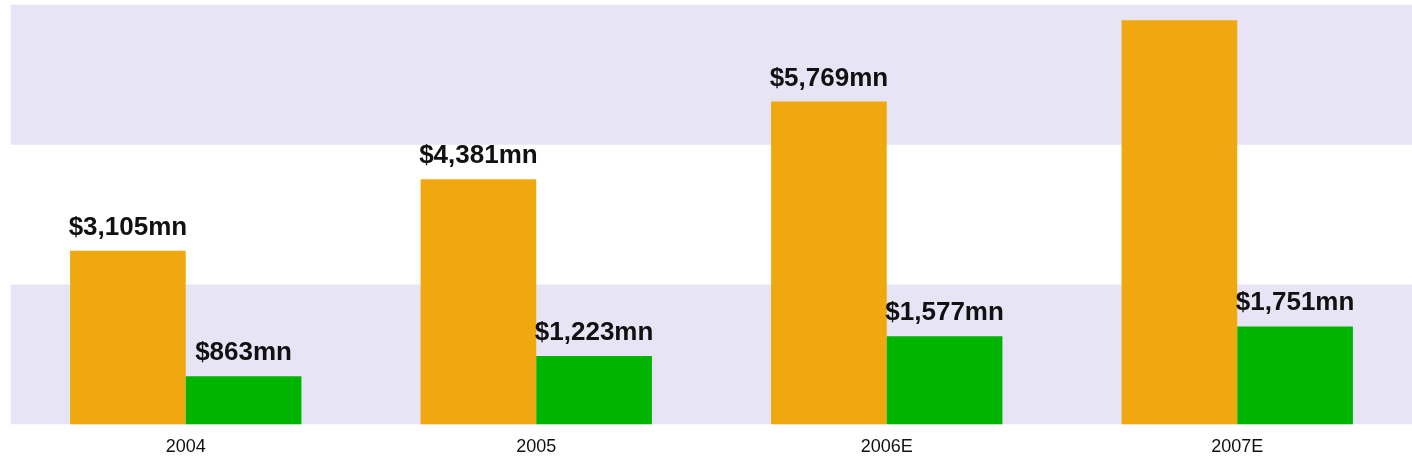  I want to click on x-tick-label: 2005, so click(536, 445).